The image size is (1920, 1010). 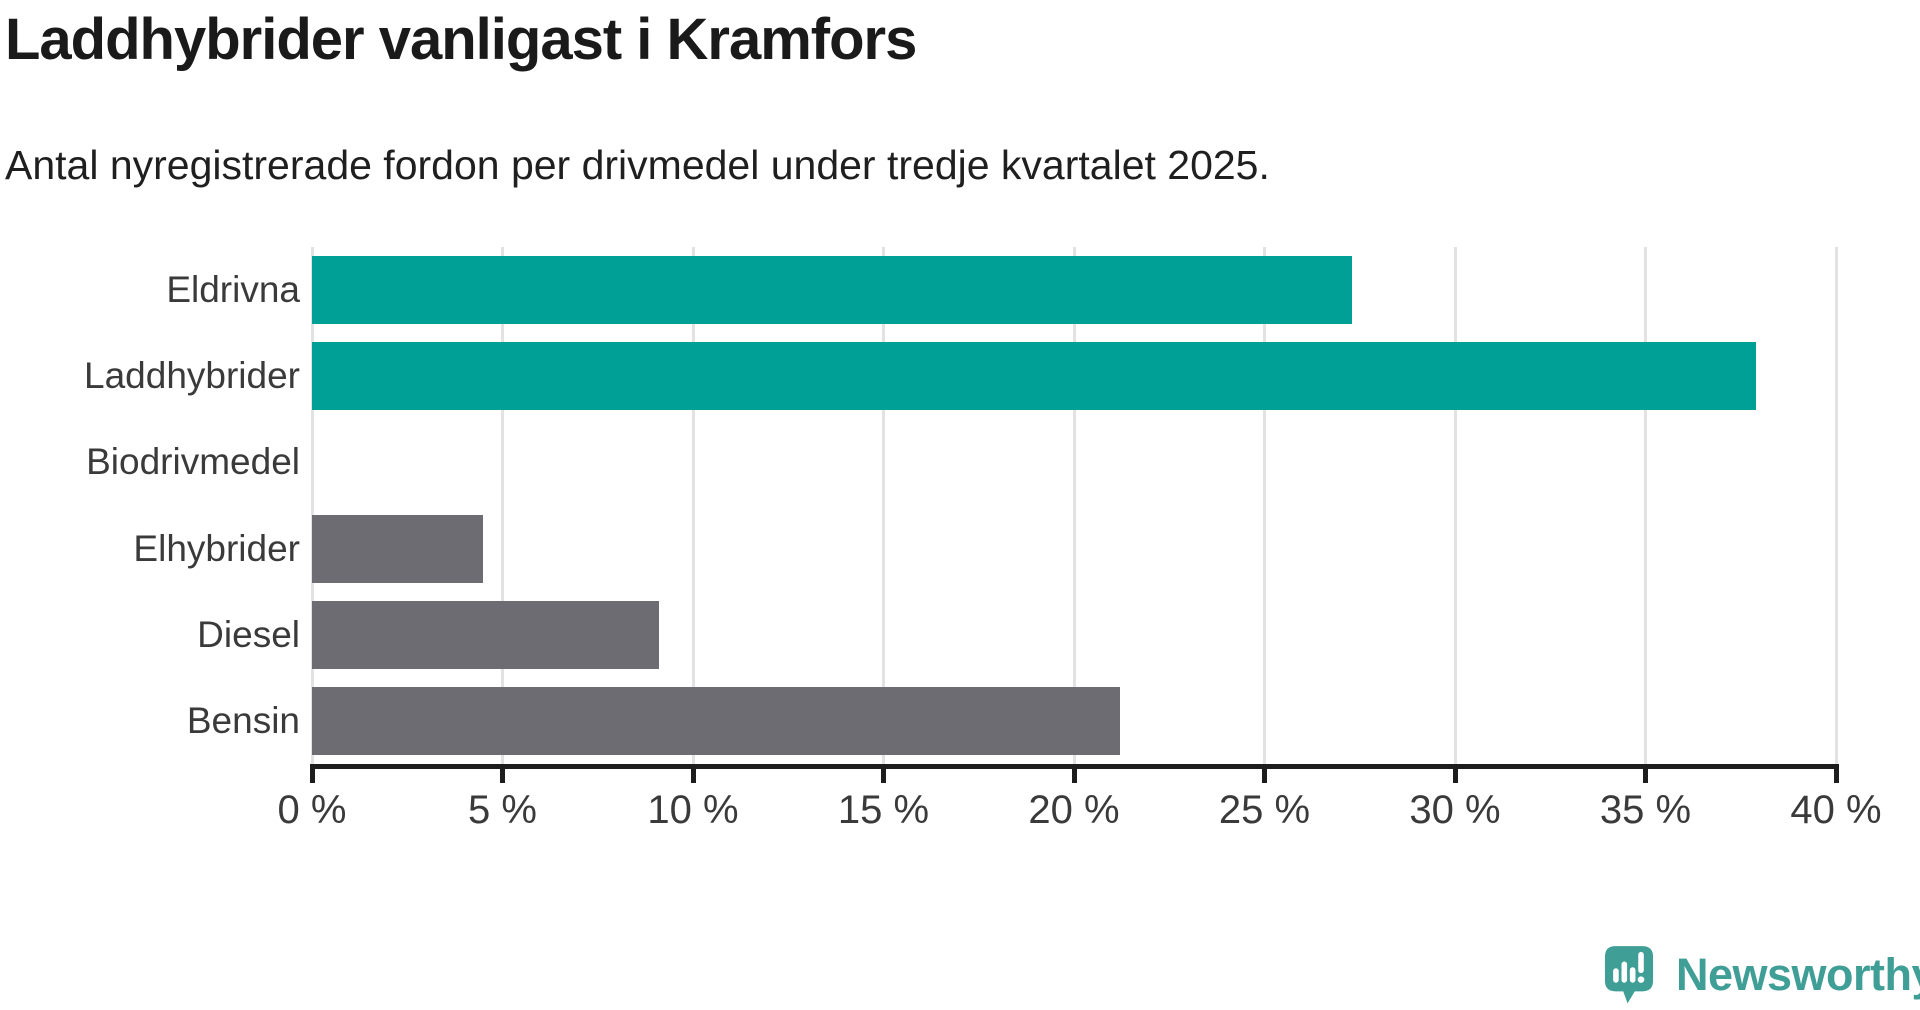 I want to click on category-label: Elhybrider, so click(x=216, y=548).